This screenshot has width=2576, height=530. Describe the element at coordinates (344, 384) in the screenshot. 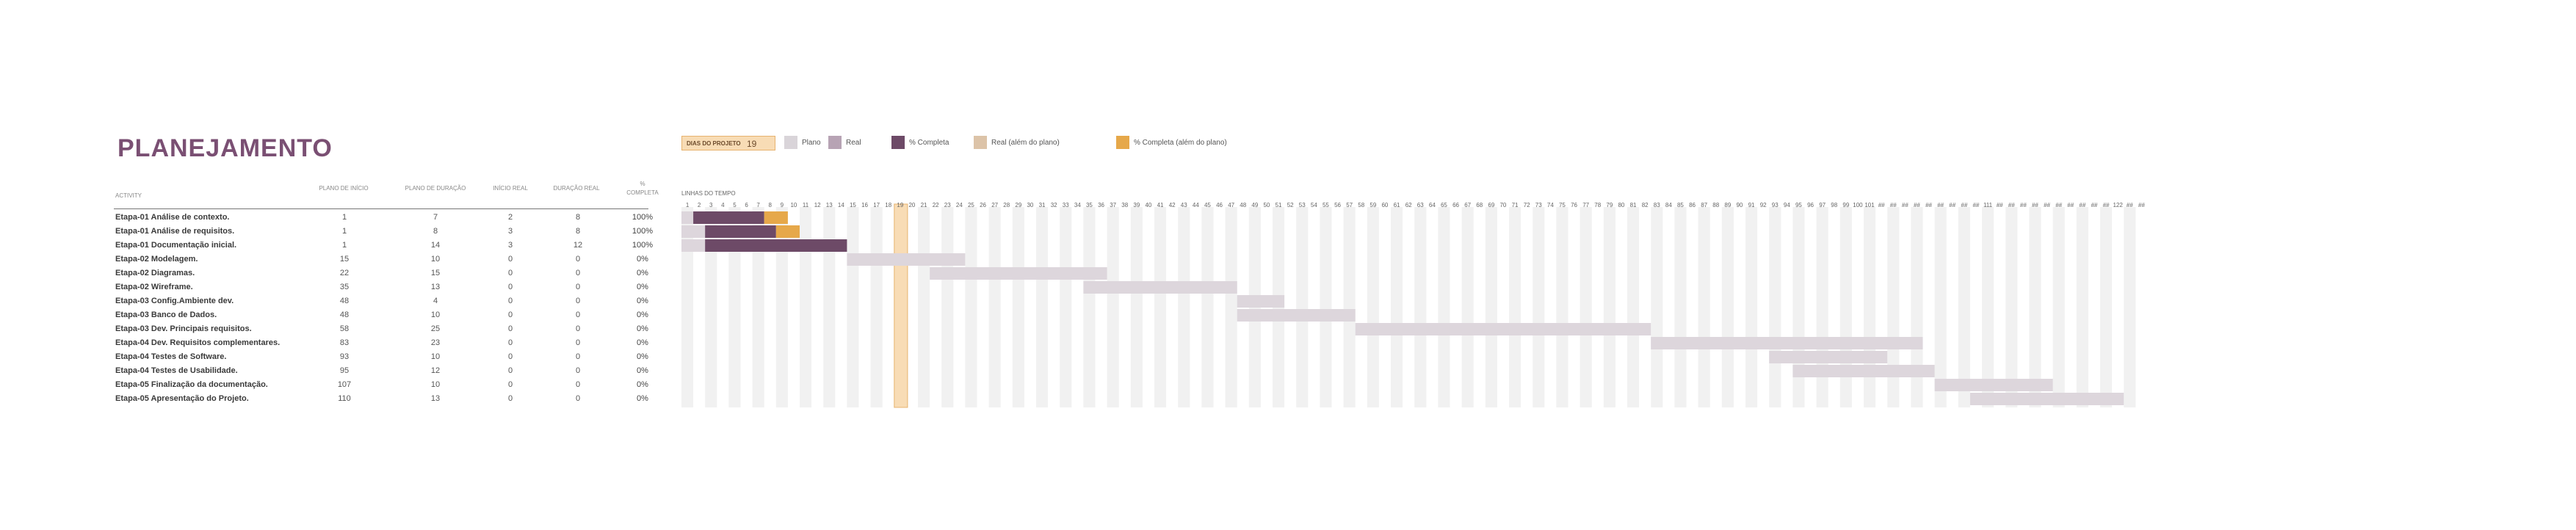

I see `plan-start-cell: 107` at that location.